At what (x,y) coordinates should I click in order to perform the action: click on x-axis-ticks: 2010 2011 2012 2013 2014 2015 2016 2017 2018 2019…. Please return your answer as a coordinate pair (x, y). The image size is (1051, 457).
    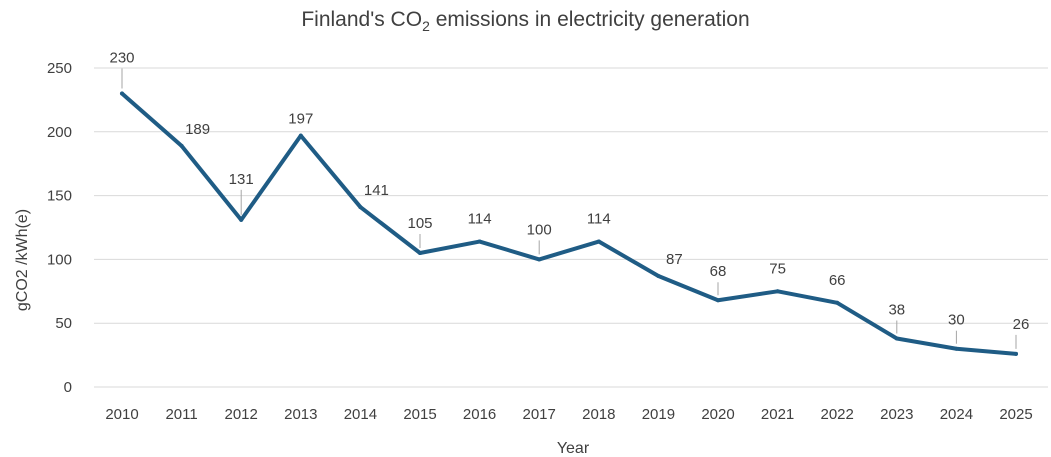
    Looking at the image, I should click on (568, 414).